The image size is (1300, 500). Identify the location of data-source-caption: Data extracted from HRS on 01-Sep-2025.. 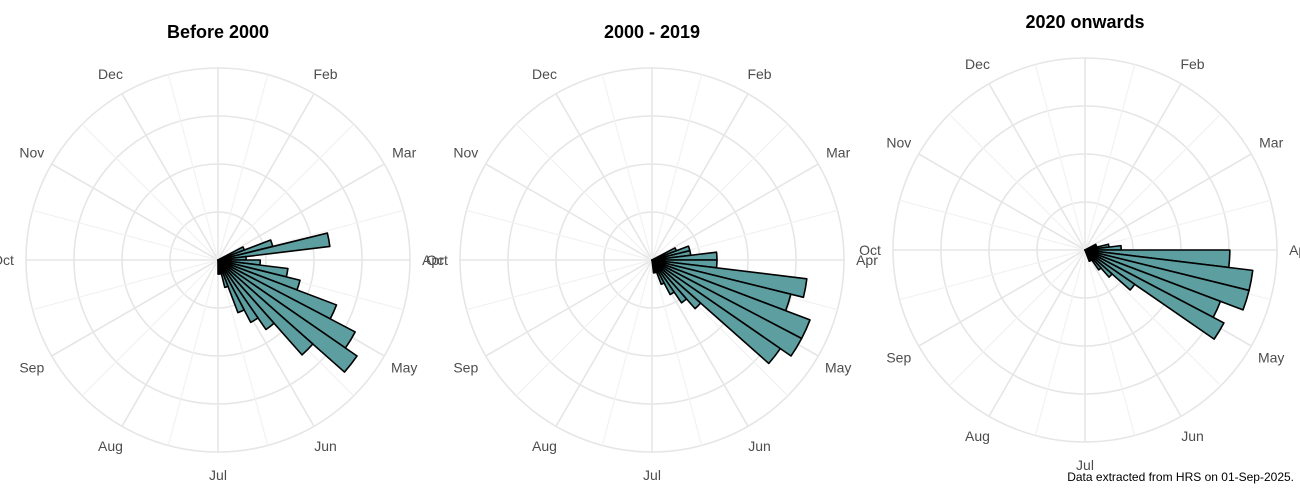
(1180, 477).